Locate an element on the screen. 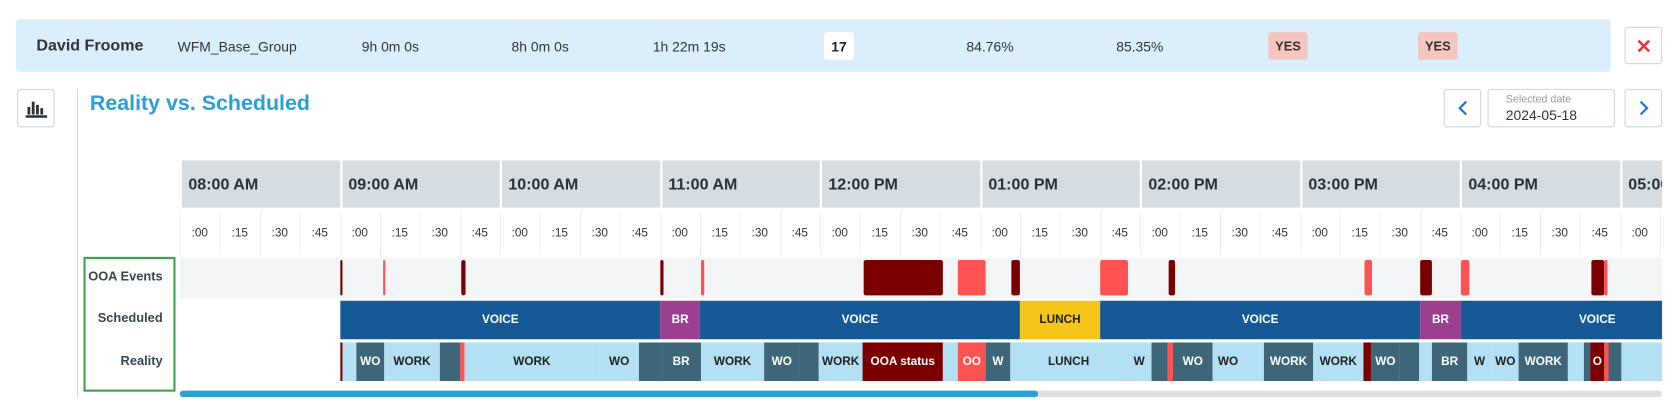 Image resolution: width=1678 pixels, height=417 pixels. close-button is located at coordinates (1643, 45).